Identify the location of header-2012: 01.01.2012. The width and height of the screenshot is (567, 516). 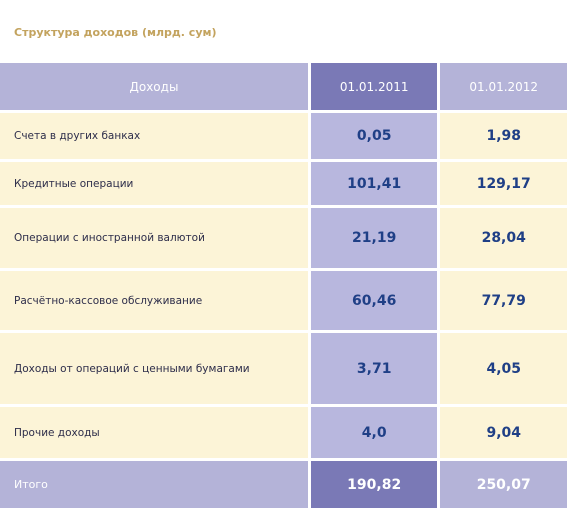
(503, 86).